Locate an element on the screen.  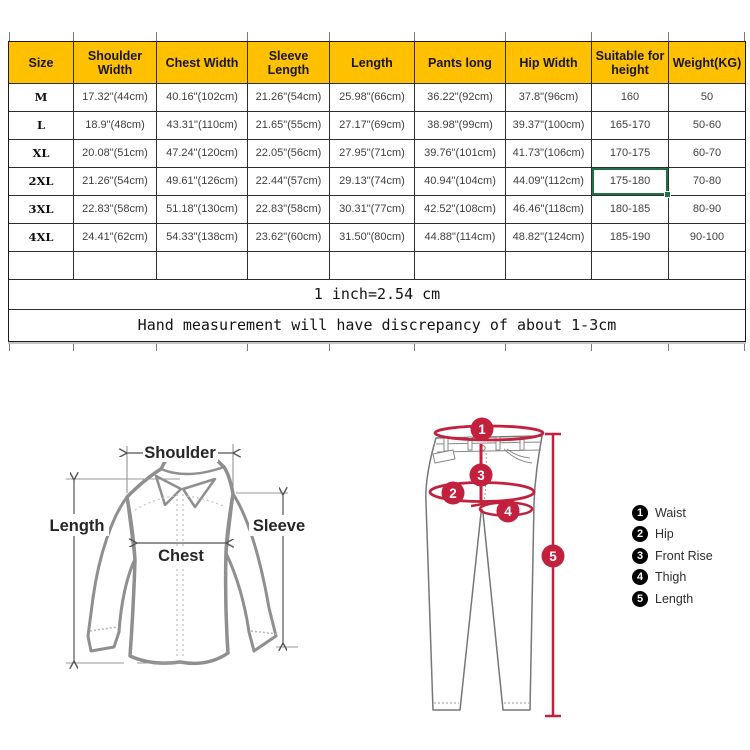
table-cell: 48.82"(124cm) is located at coordinates (549, 238).